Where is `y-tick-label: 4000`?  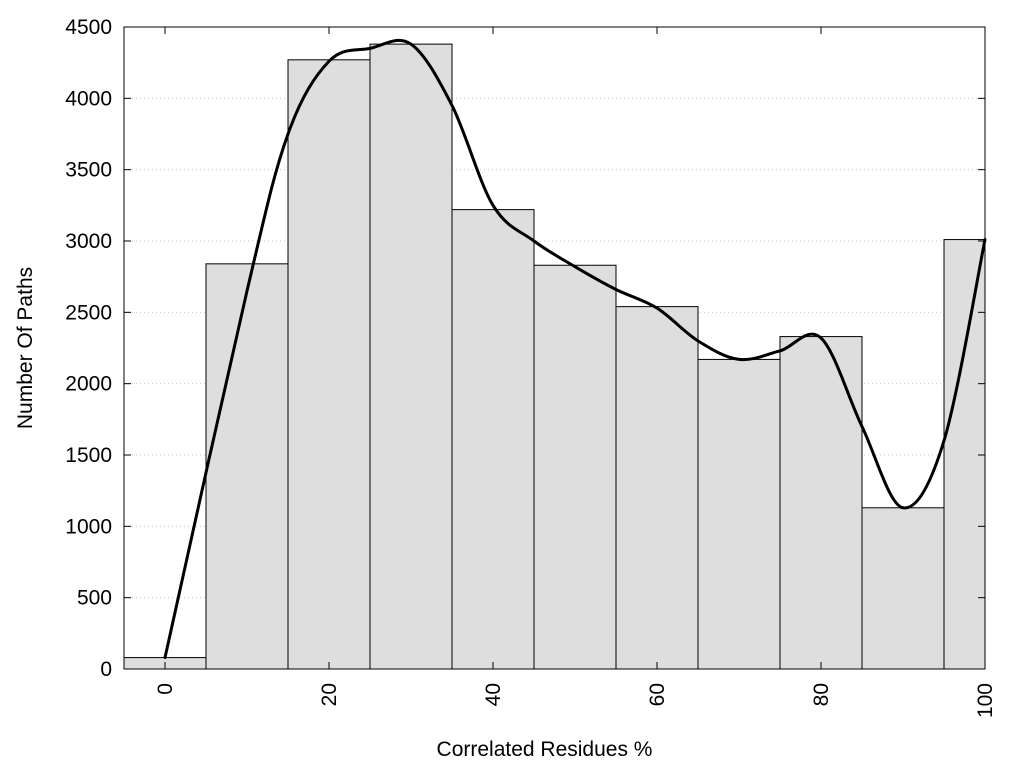 y-tick-label: 4000 is located at coordinates (88, 98).